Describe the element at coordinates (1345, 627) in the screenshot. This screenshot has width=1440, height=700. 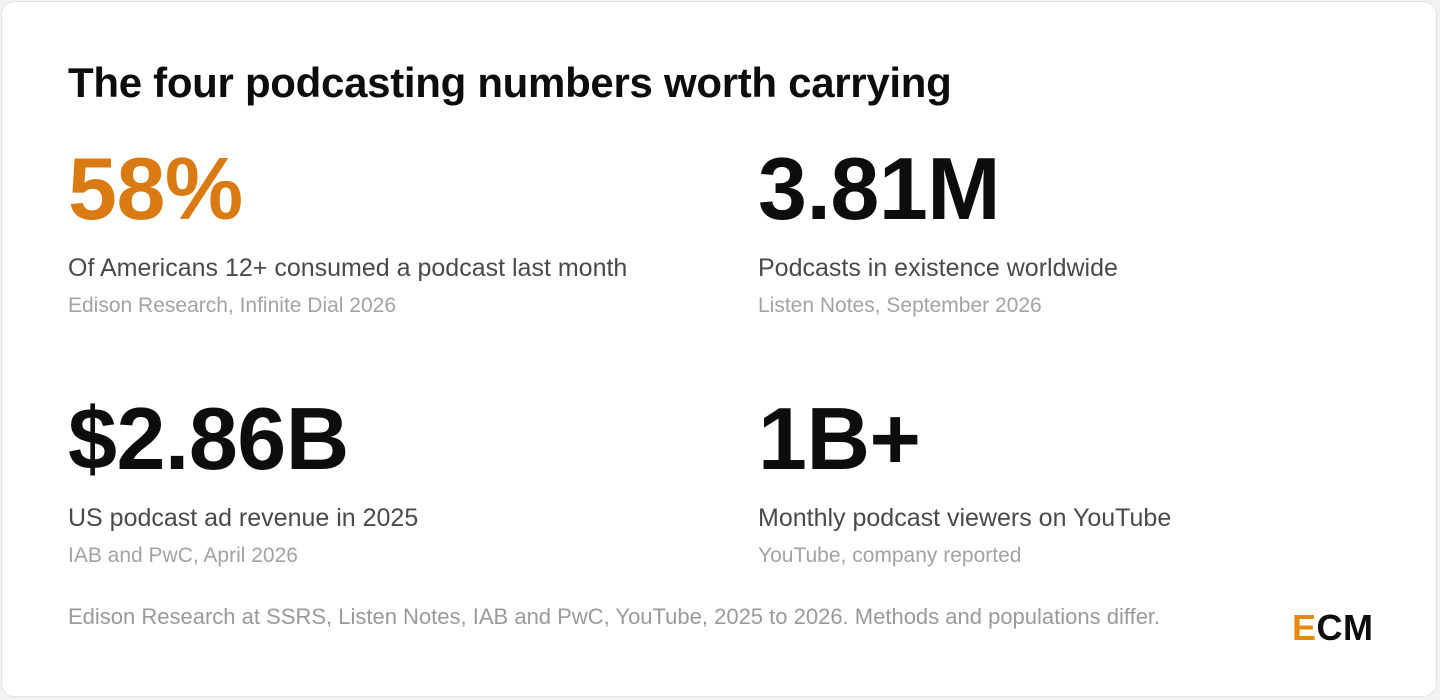
I see `logo-letters-cm: CM` at that location.